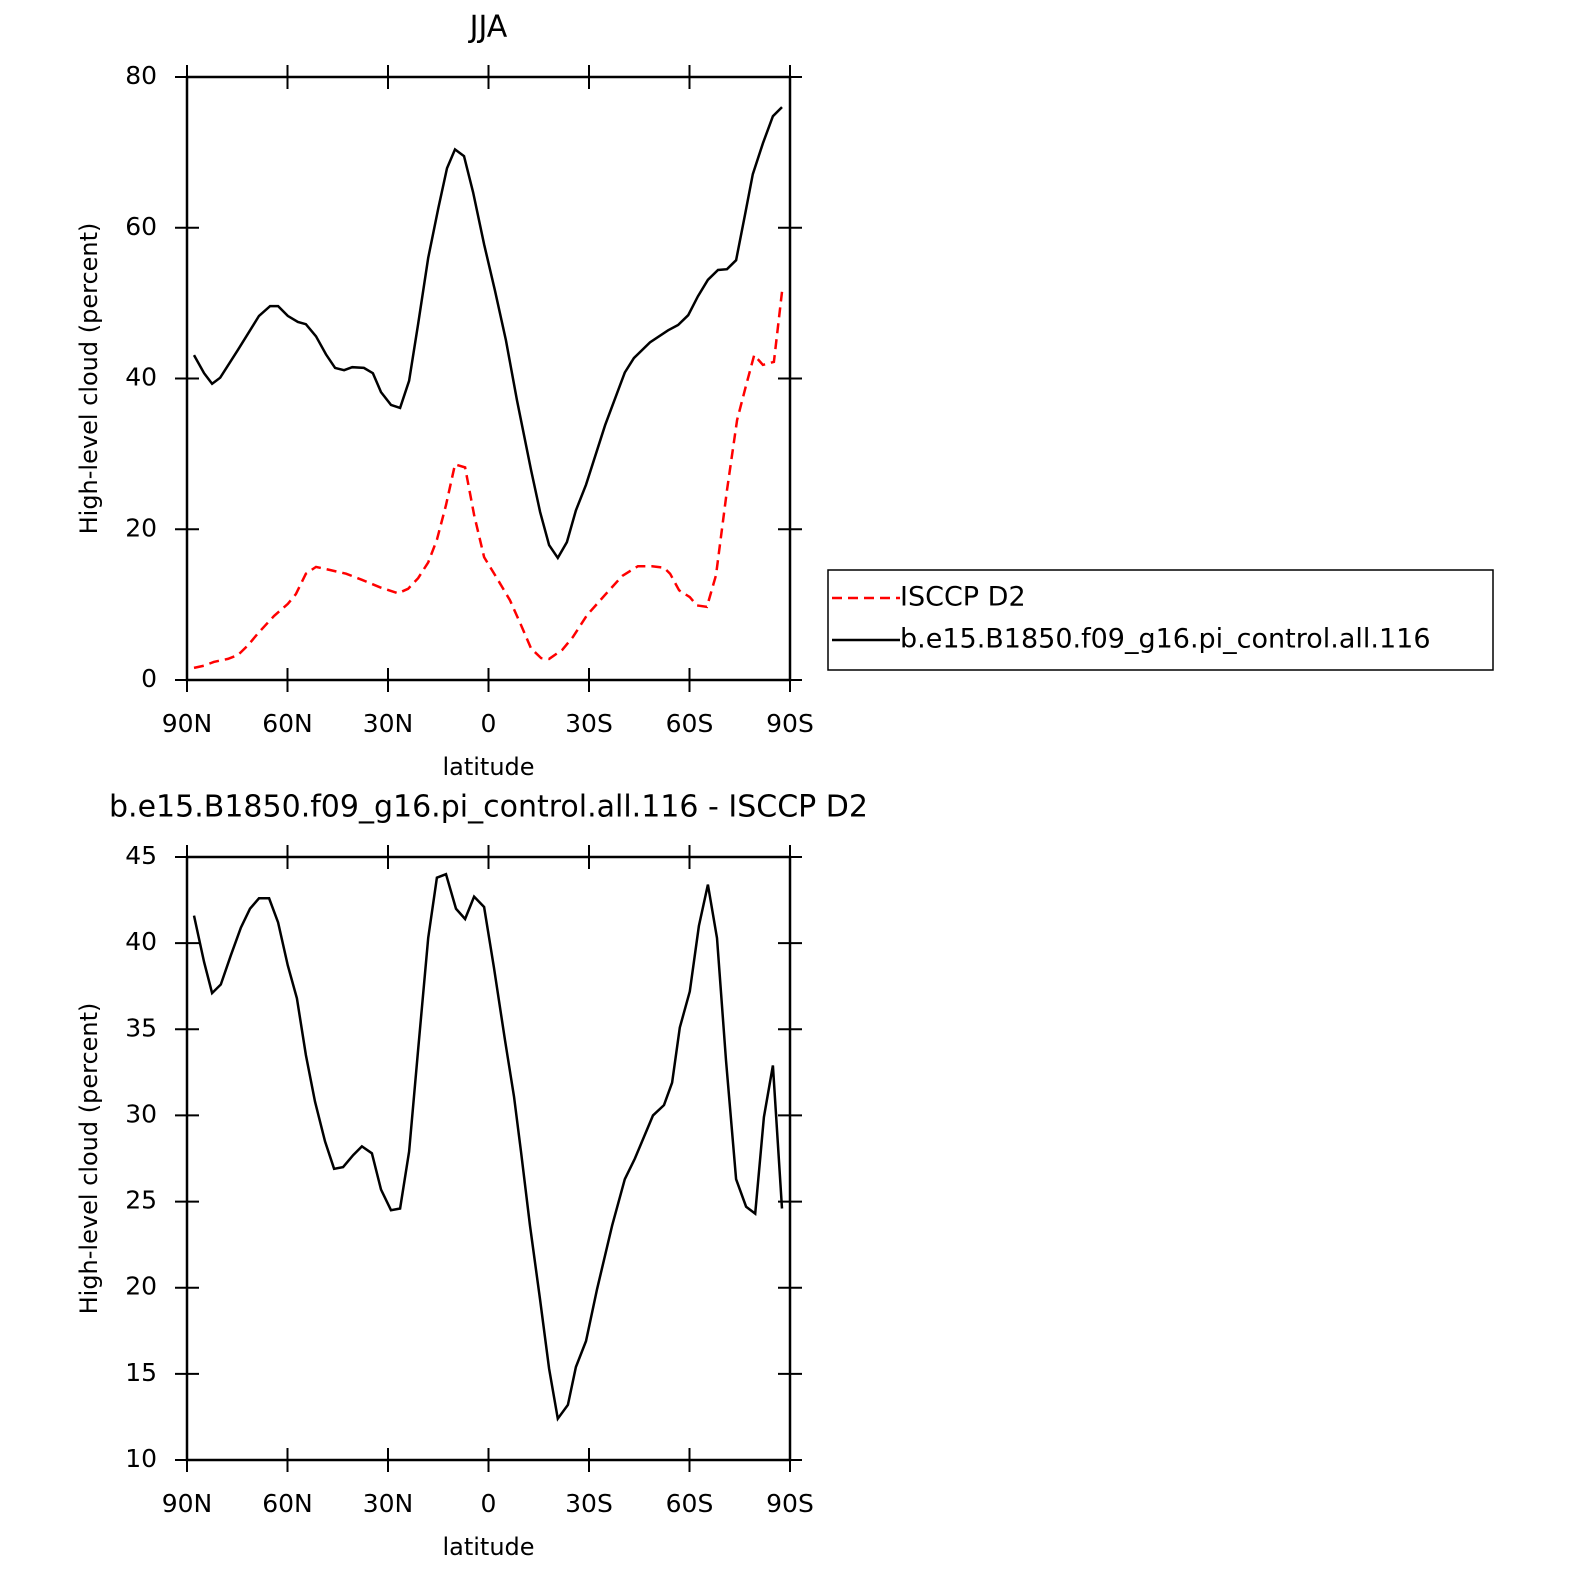 The image size is (1574, 1574). I want to click on y-tick-label: 30, so click(141, 1113).